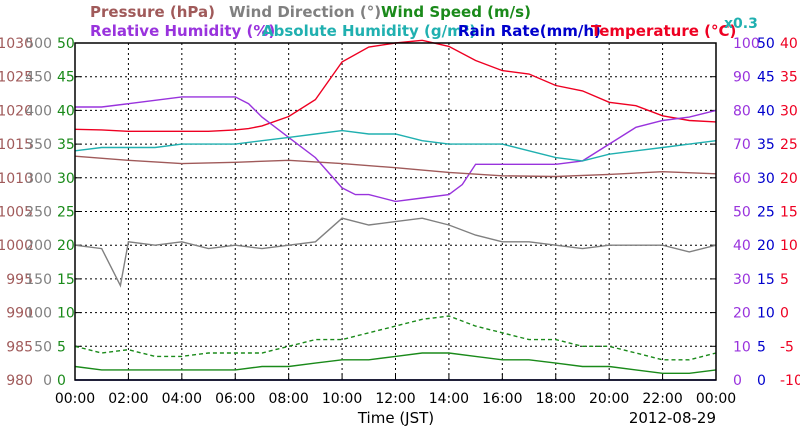  Describe the element at coordinates (19, 314) in the screenshot. I see `y-tick-label-pressure: 990` at that location.